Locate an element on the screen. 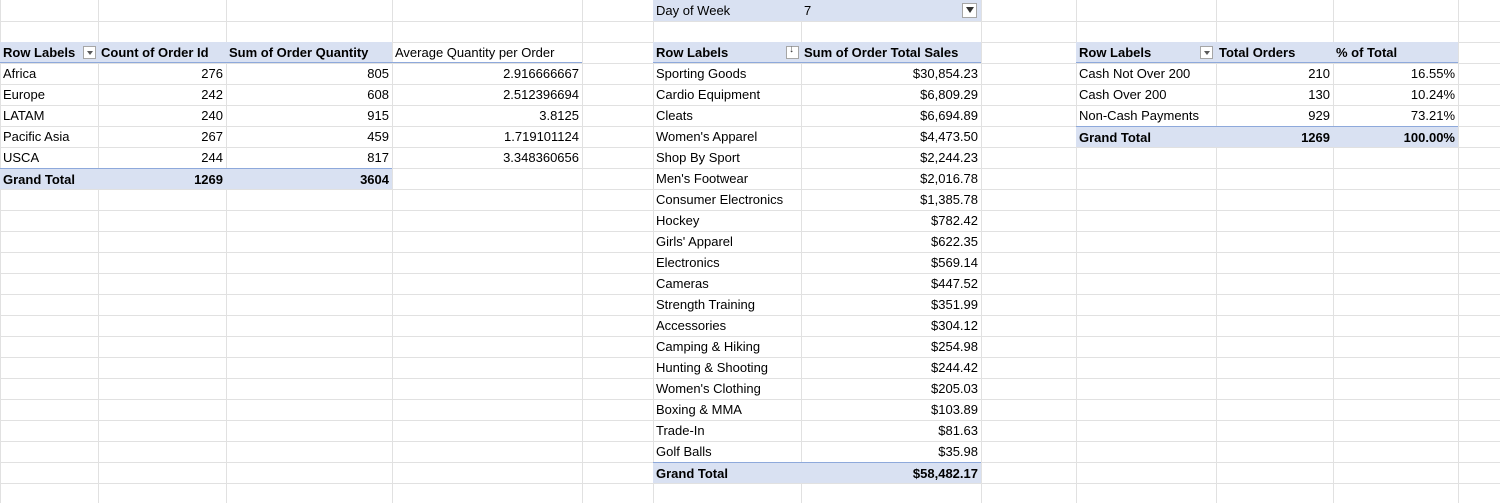 This screenshot has width=1500, height=503. category-sort-dropdown-icon is located at coordinates (792, 51).